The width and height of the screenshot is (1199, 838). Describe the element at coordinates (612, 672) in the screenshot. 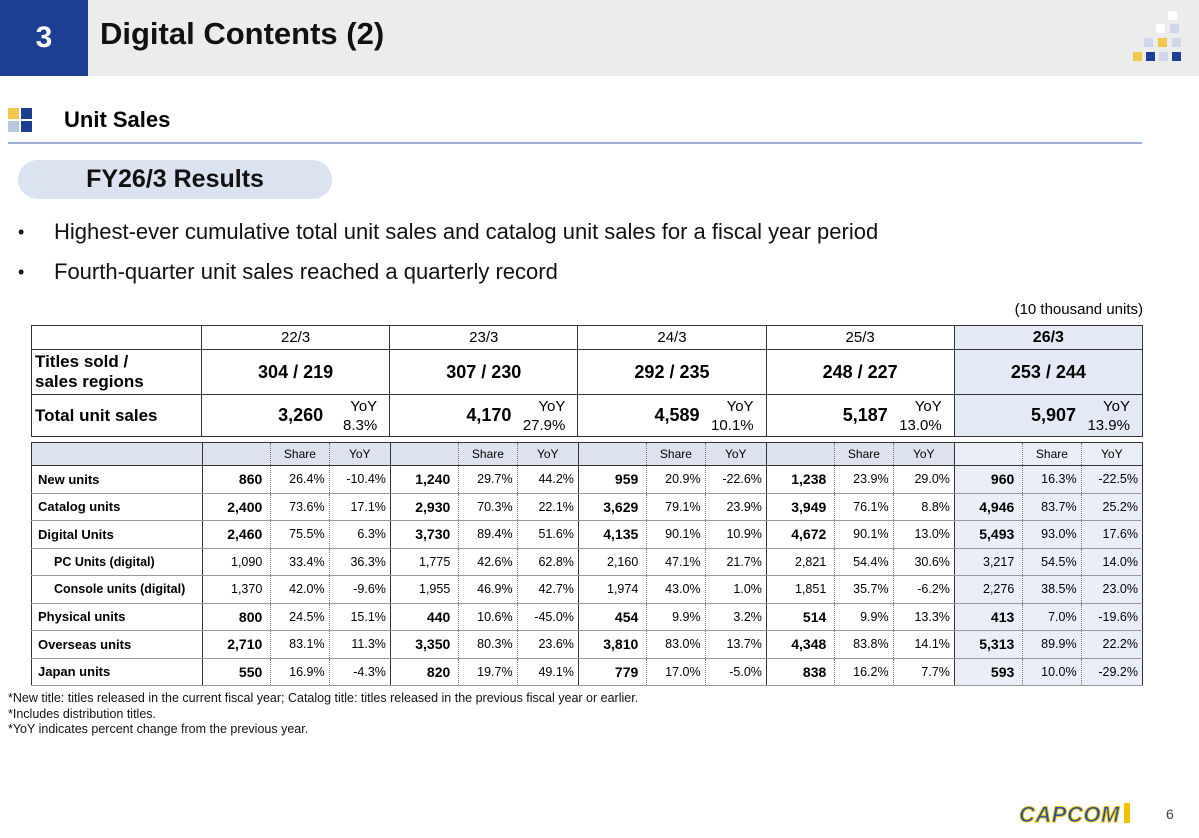

I see `units-value: 779` at that location.